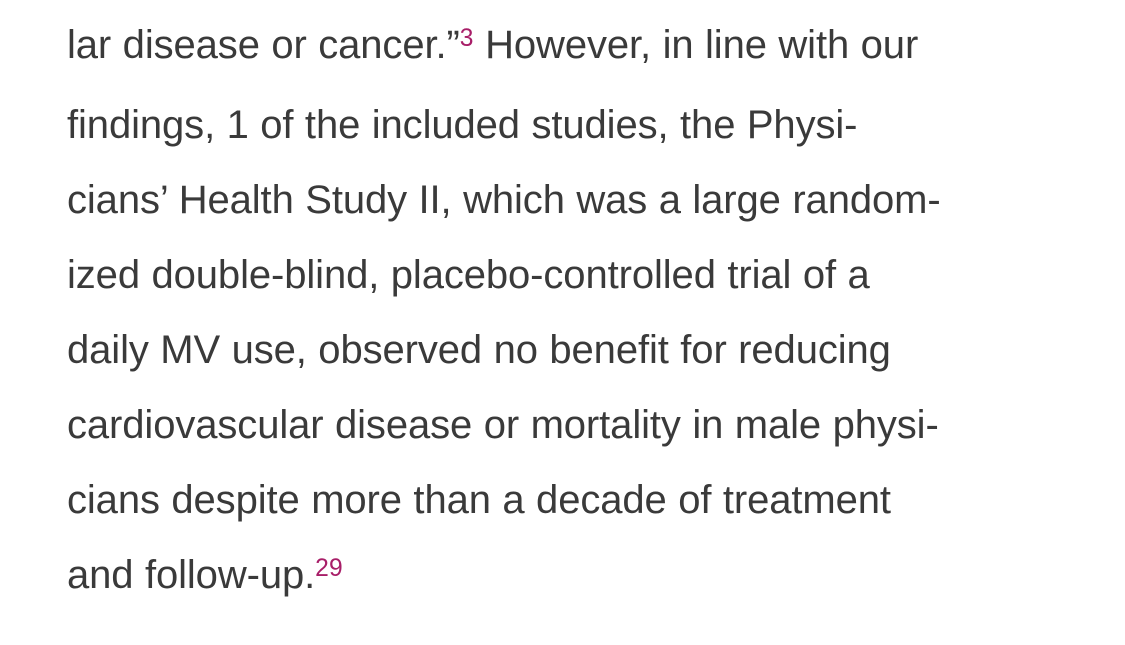 This screenshot has width=1125, height=645. What do you see at coordinates (329, 569) in the screenshot?
I see `citation-marker-29: 29` at bounding box center [329, 569].